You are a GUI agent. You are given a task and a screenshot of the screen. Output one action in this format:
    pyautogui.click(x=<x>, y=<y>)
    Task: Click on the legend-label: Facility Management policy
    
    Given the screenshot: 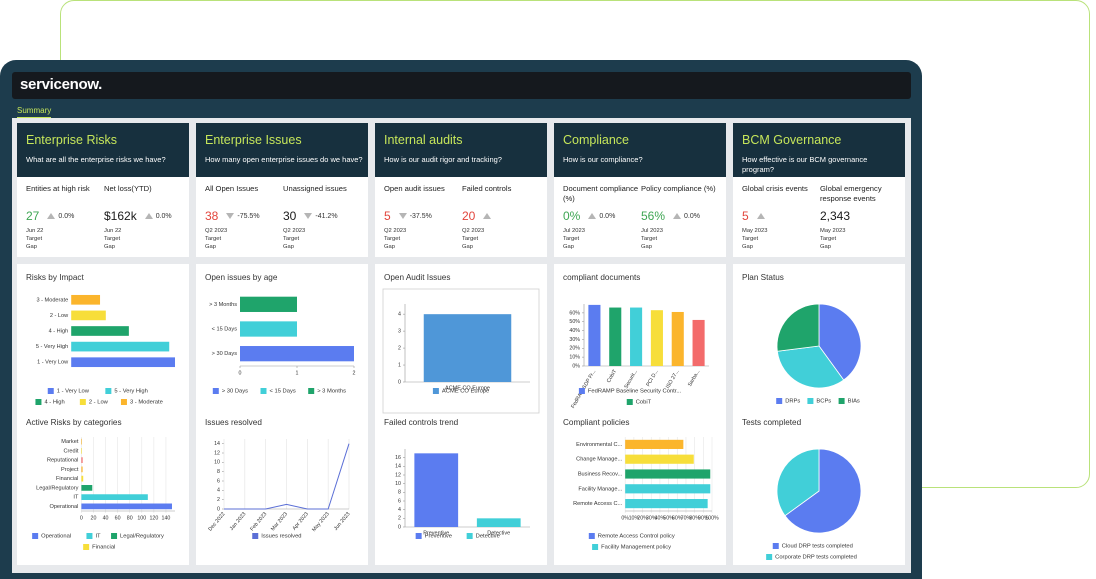 What is the action you would take?
    pyautogui.click(x=636, y=548)
    